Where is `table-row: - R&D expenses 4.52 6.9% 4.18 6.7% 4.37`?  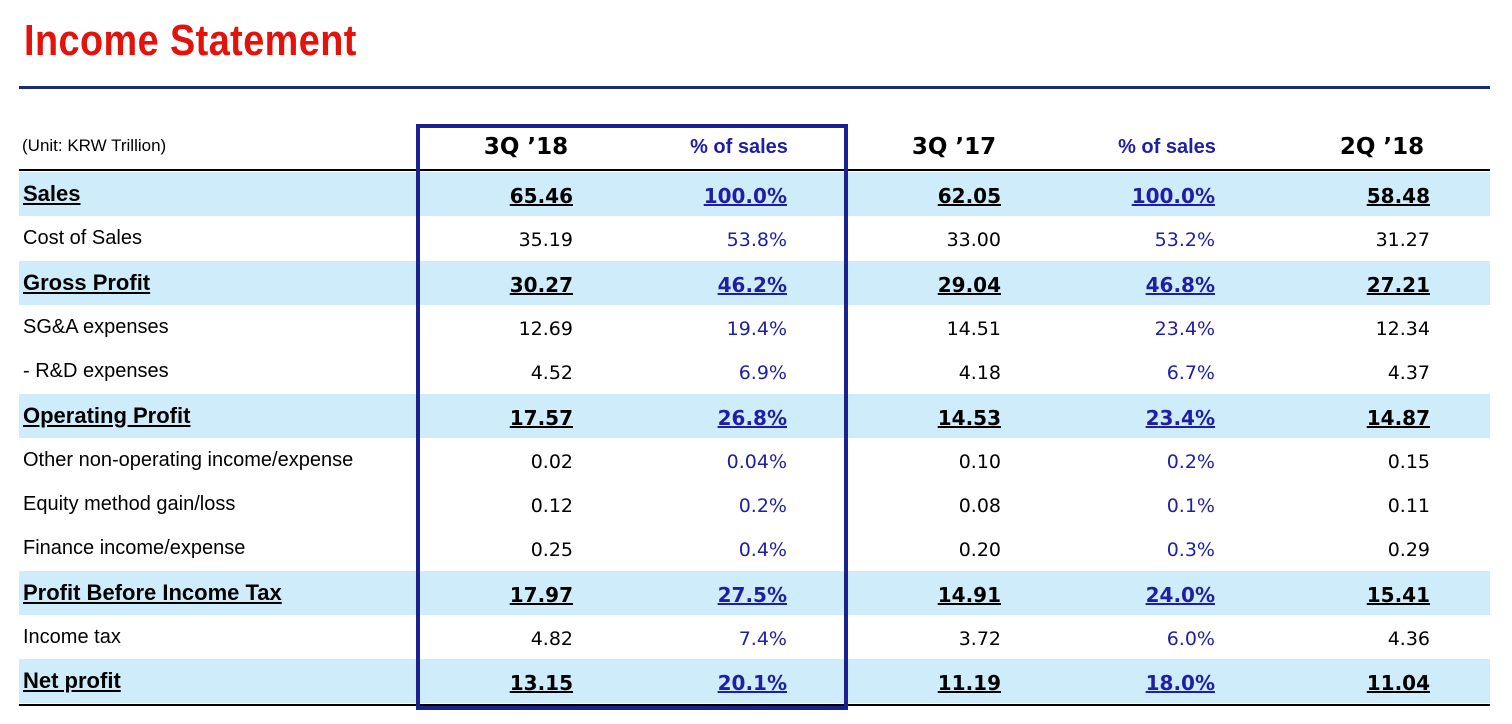
table-row: - R&D expenses 4.52 6.9% 4.18 6.7% 4.37 is located at coordinates (754, 371).